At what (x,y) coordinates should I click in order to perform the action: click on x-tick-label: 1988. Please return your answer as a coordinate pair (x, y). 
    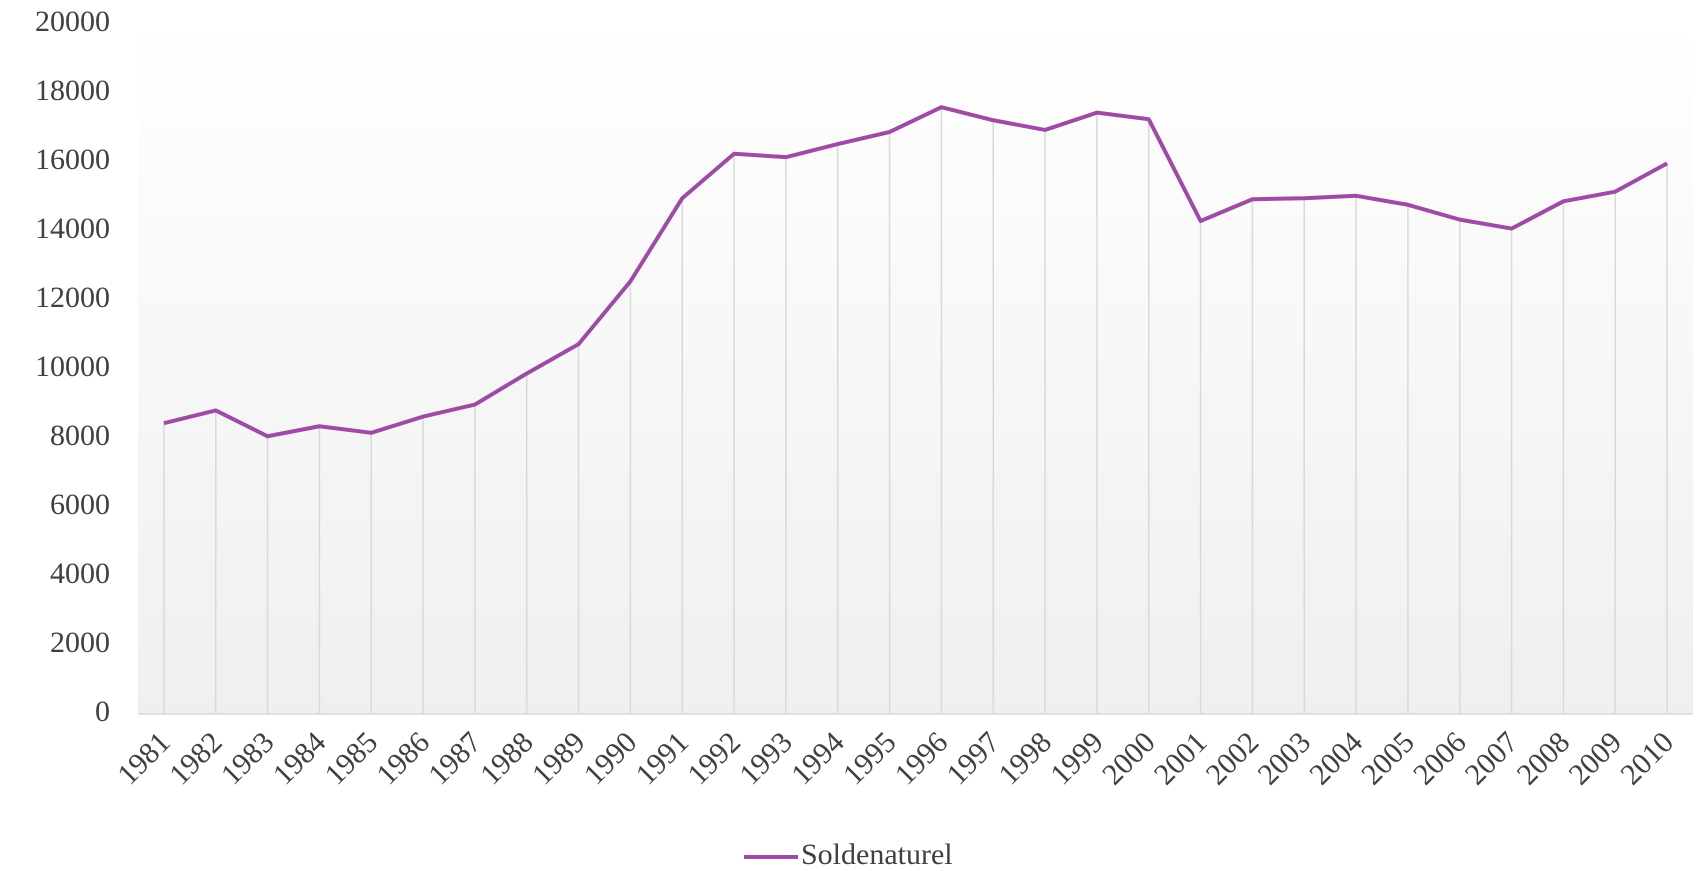
    Looking at the image, I should click on (507, 759).